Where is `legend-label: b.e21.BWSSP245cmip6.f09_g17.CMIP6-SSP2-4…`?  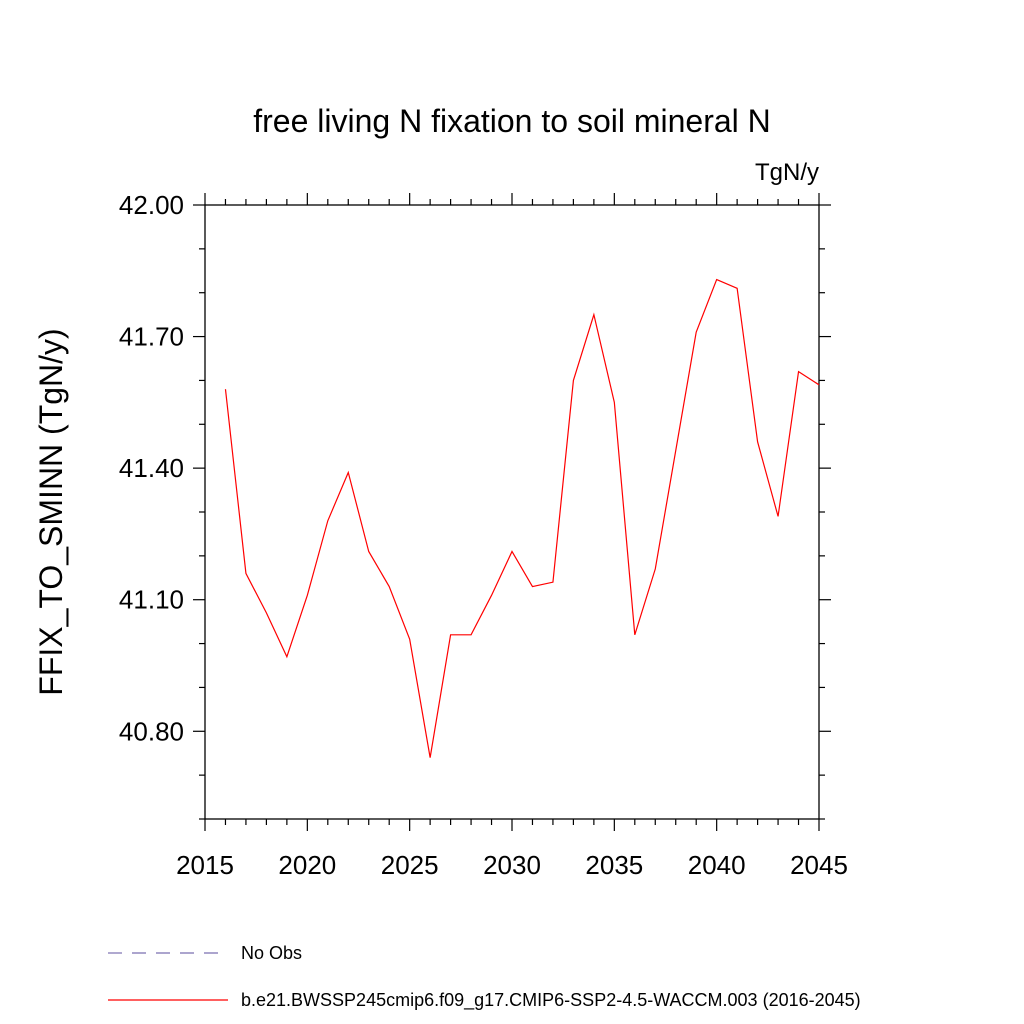
legend-label: b.e21.BWSSP245cmip6.f09_g17.CMIP6-SSP2-4… is located at coordinates (551, 1000).